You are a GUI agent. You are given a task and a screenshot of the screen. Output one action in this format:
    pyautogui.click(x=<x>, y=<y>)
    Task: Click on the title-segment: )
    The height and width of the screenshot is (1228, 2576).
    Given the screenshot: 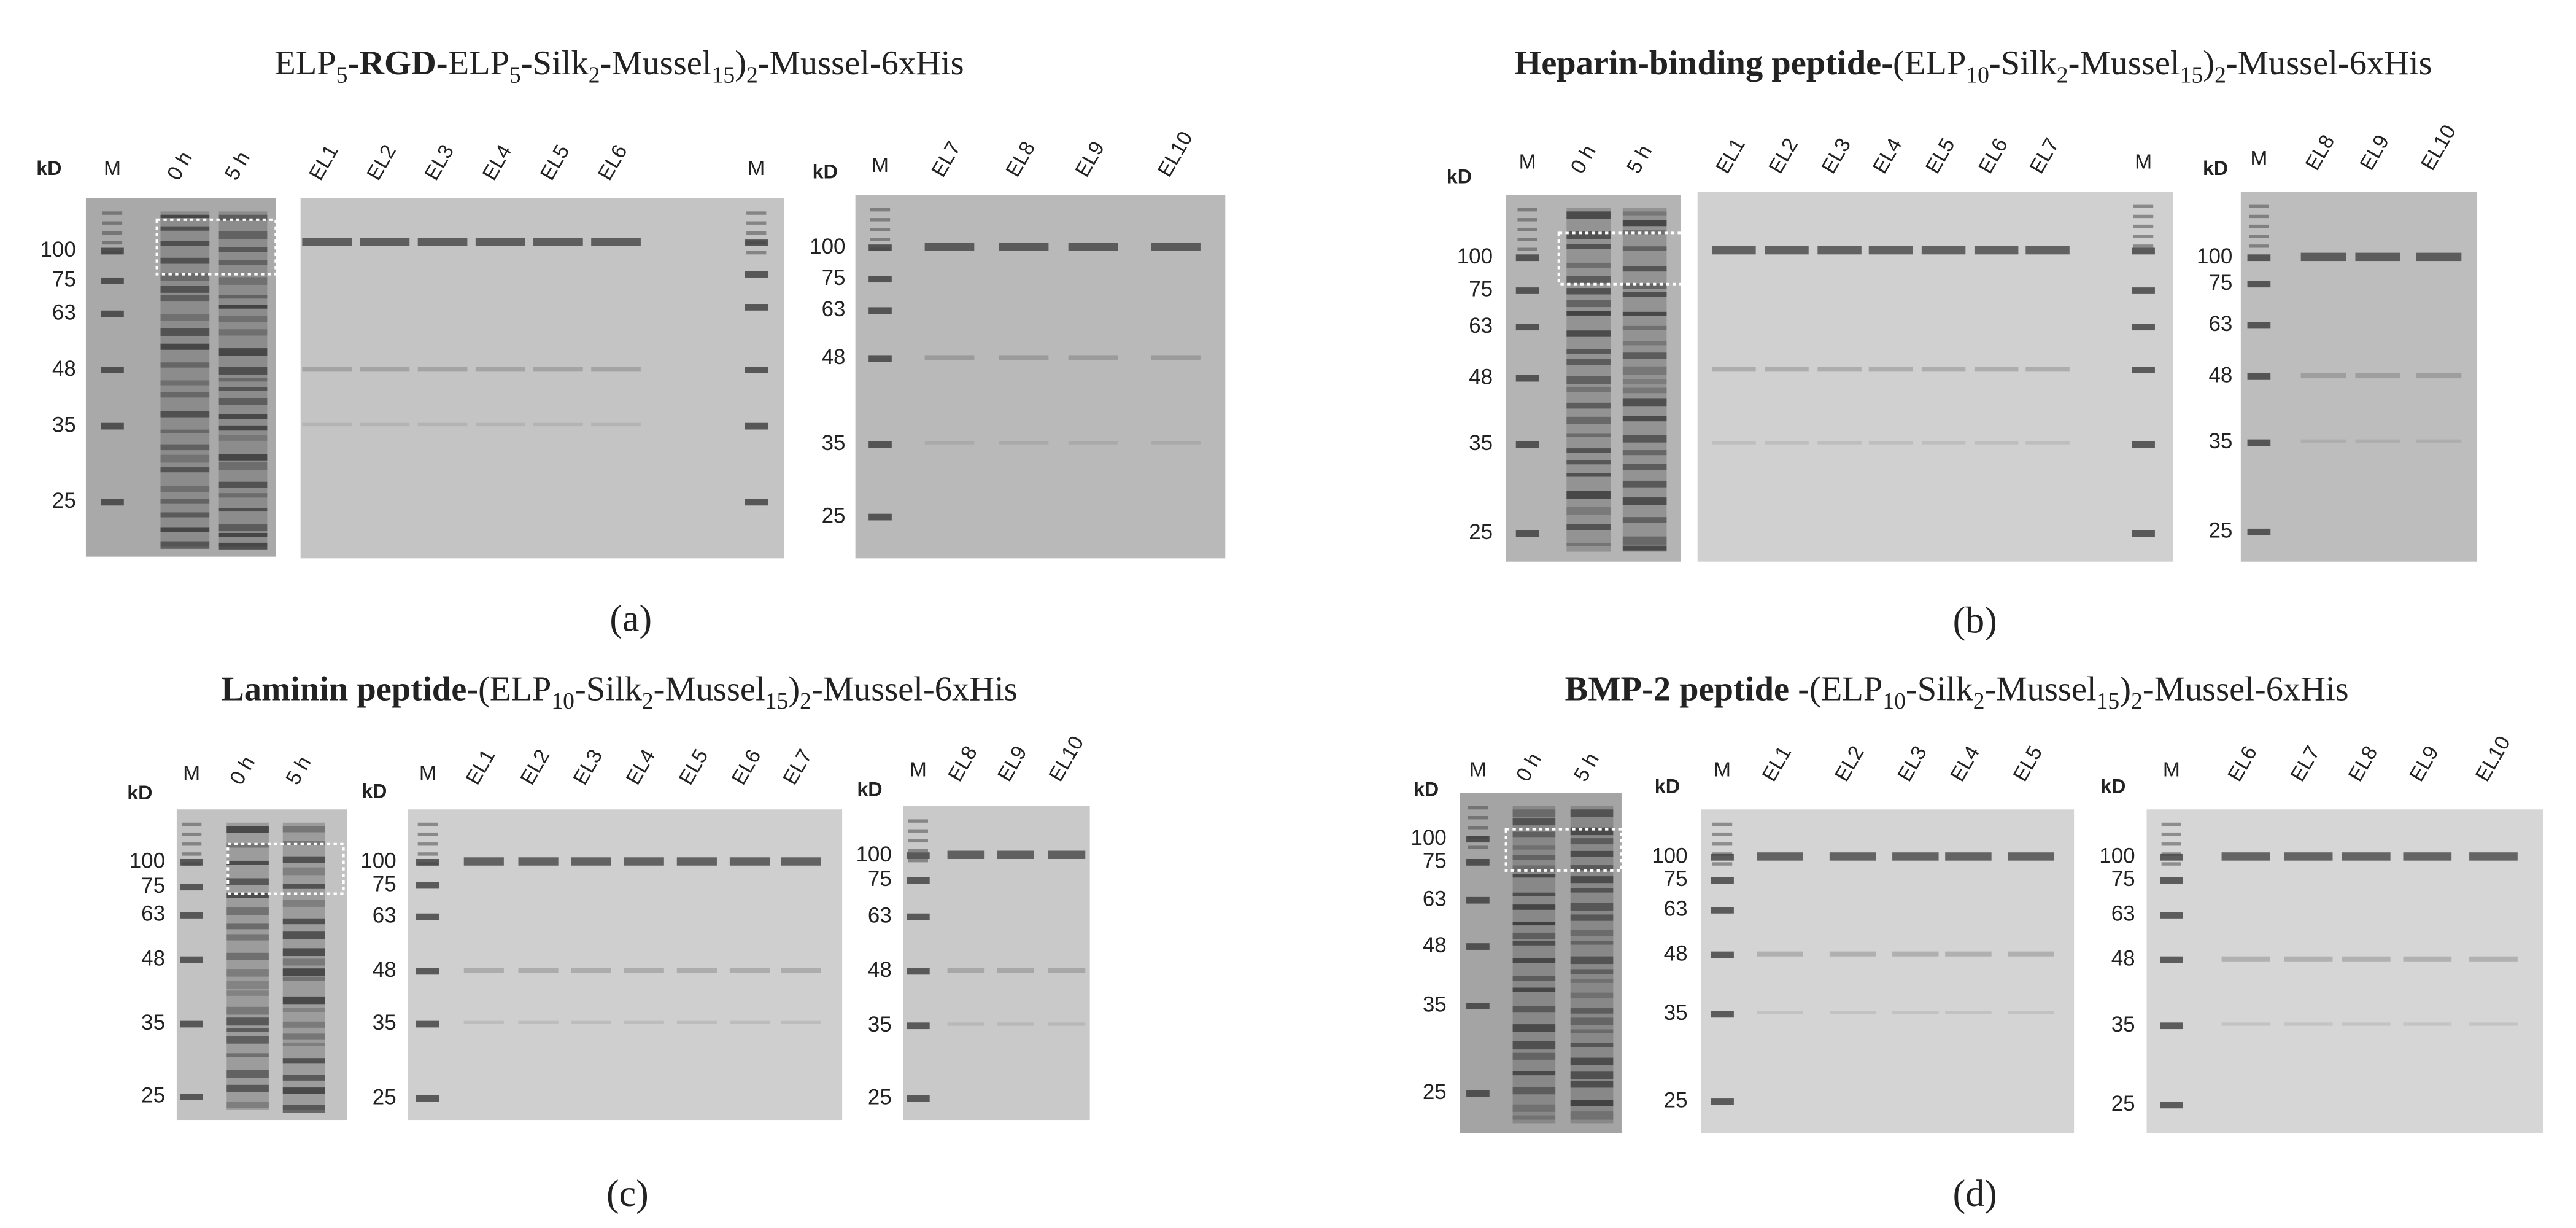 What is the action you would take?
    pyautogui.click(x=794, y=689)
    